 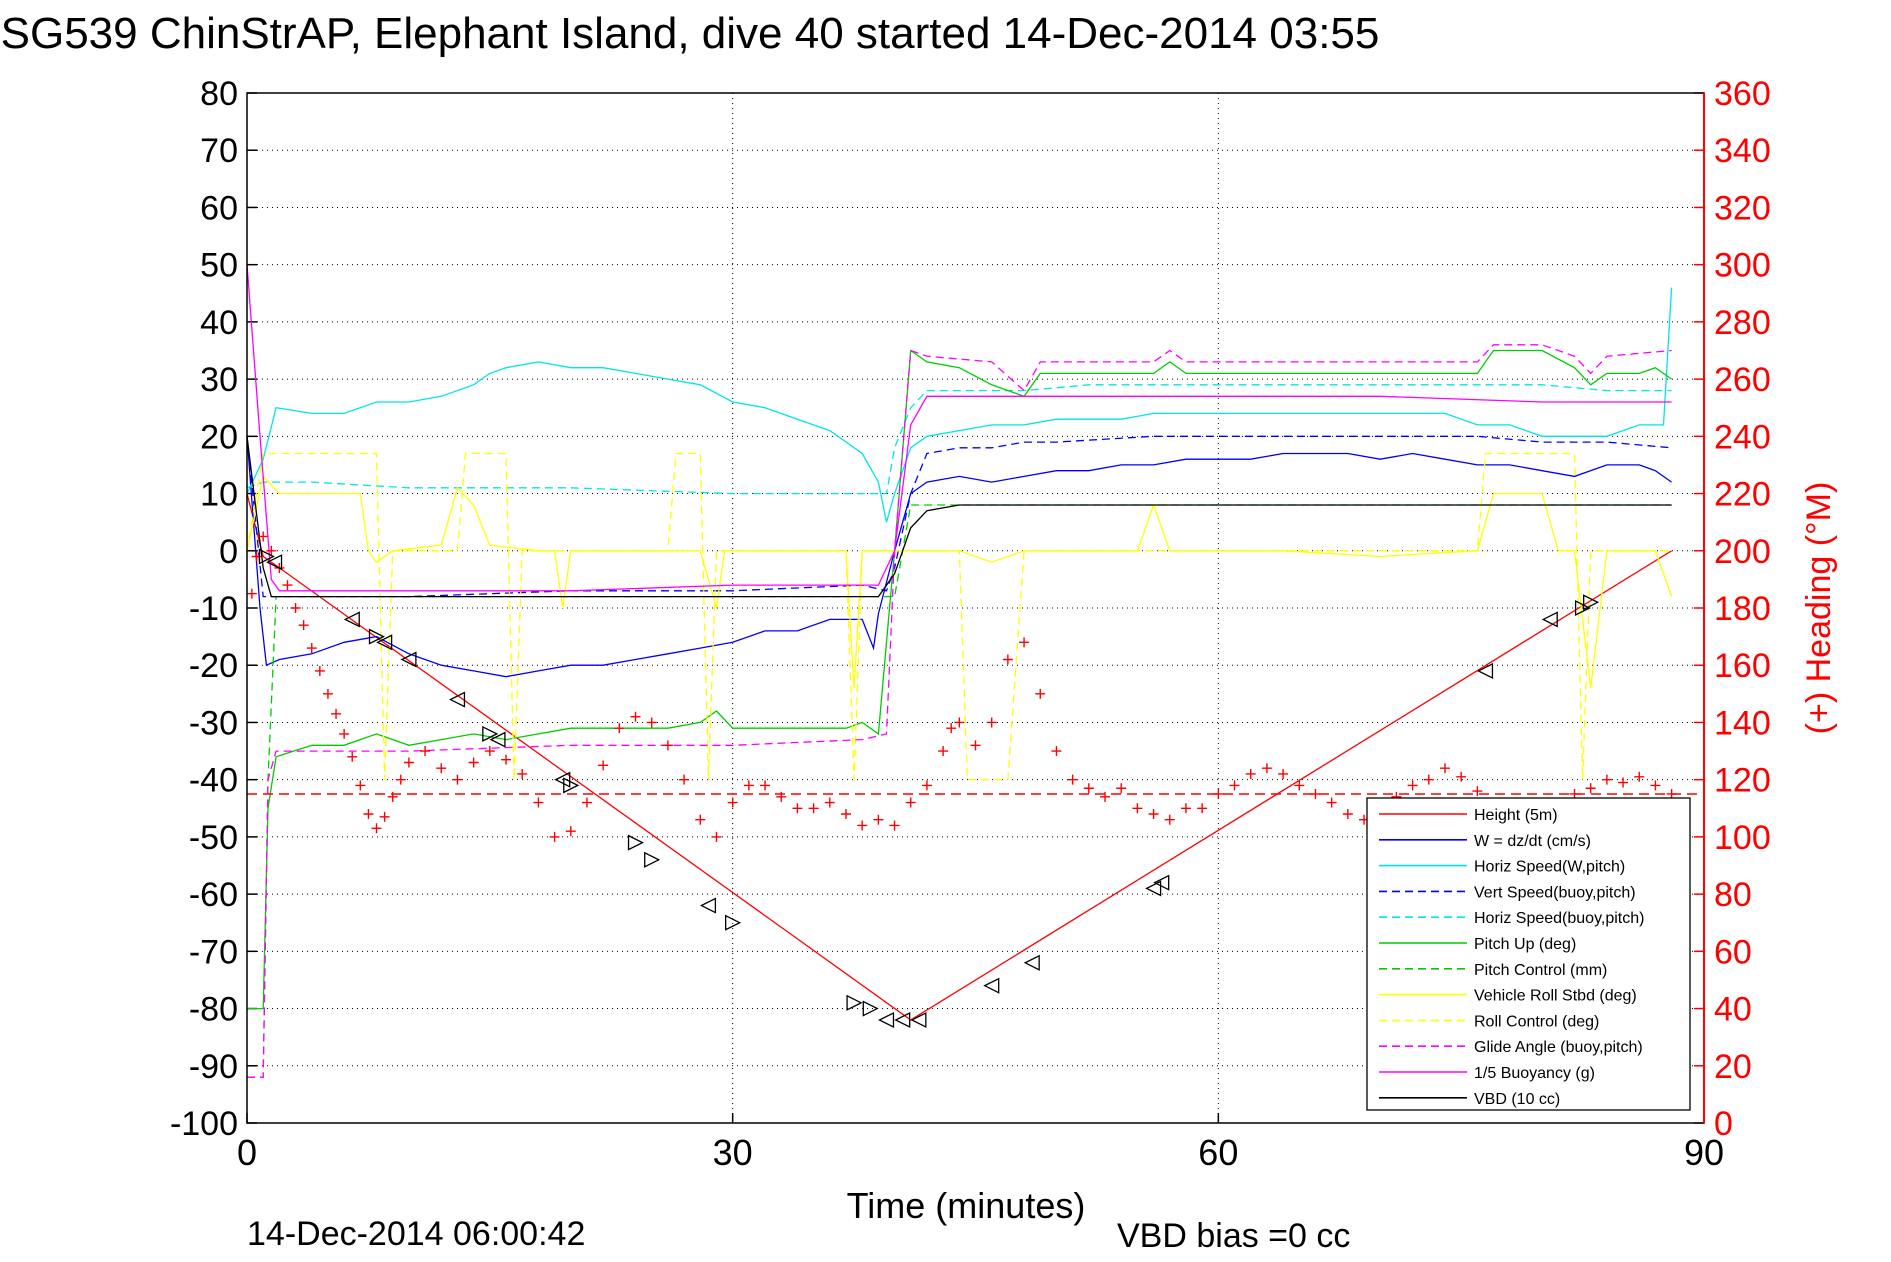 What do you see at coordinates (228, 552) in the screenshot?
I see `y-left-tick-label: 0` at bounding box center [228, 552].